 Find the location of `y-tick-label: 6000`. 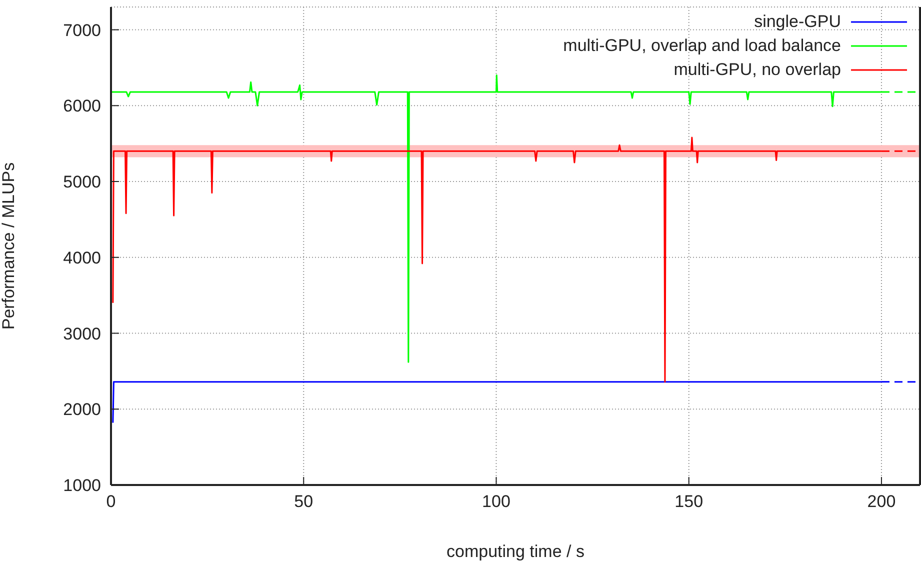

y-tick-label: 6000 is located at coordinates (82, 106).